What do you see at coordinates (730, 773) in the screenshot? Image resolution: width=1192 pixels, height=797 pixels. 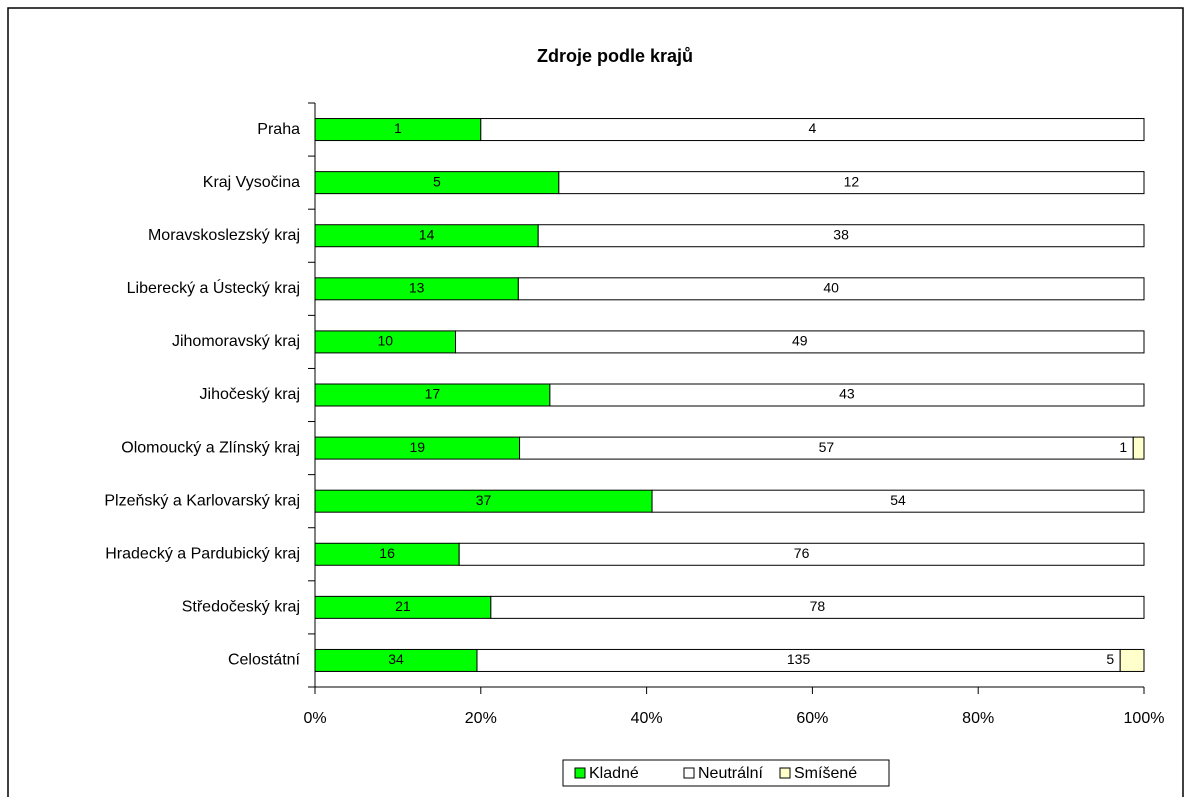 I see `legend-label: Neutrální` at bounding box center [730, 773].